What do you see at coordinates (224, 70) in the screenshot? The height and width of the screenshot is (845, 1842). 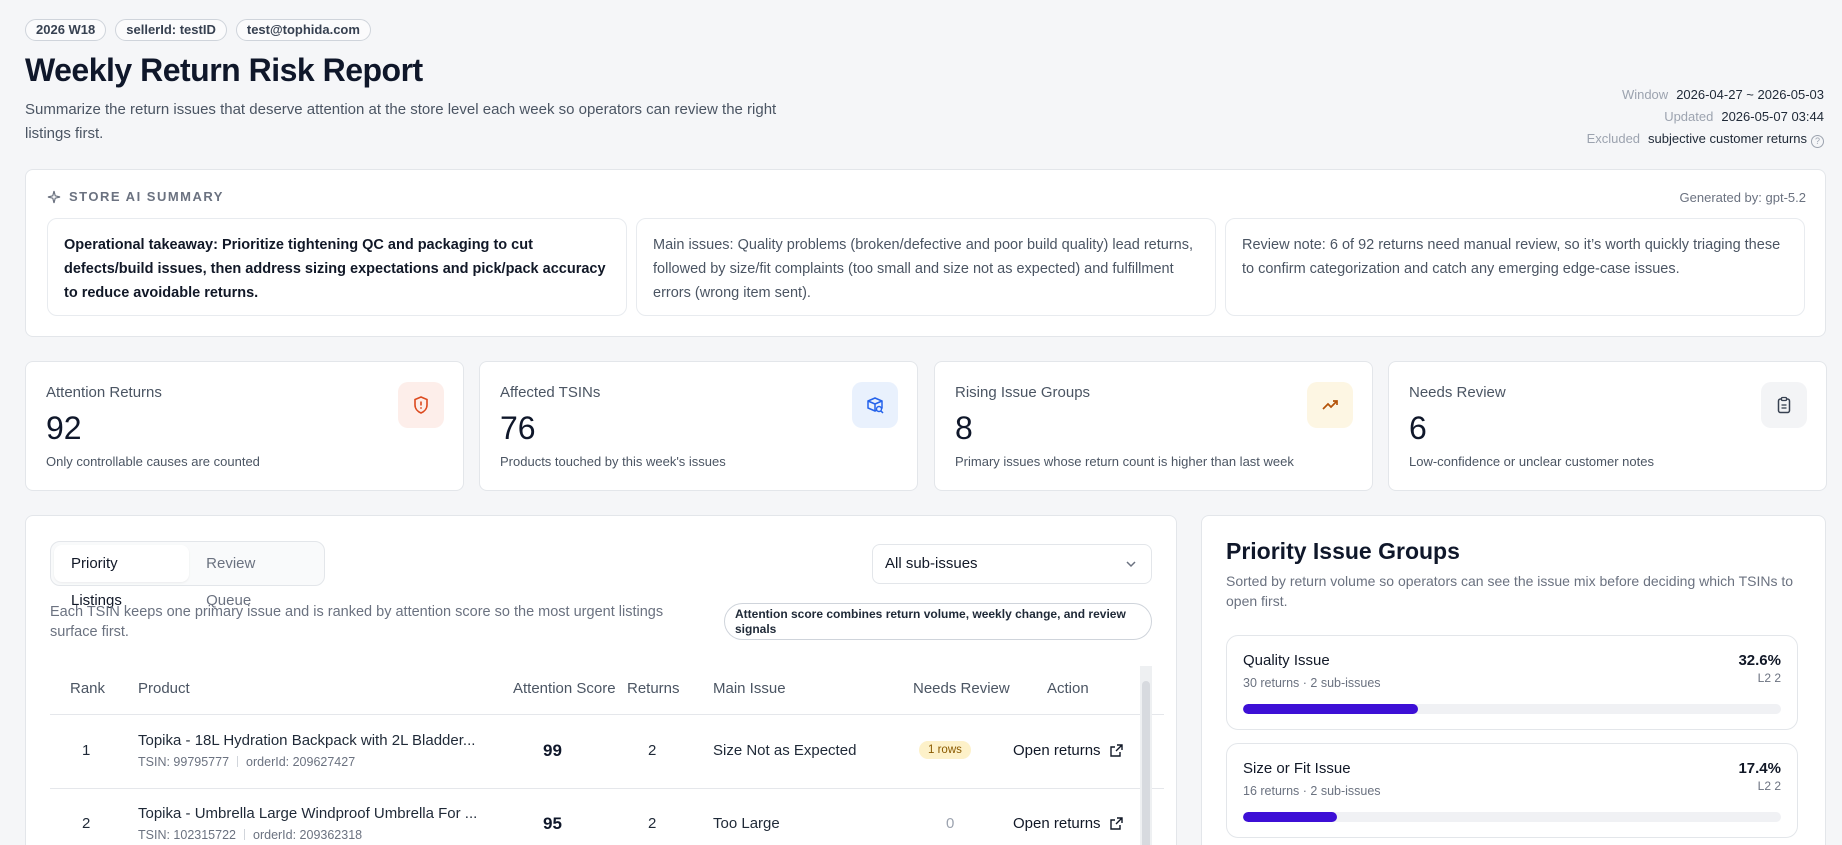 I see `page-title: Weekly Return Risk Report` at bounding box center [224, 70].